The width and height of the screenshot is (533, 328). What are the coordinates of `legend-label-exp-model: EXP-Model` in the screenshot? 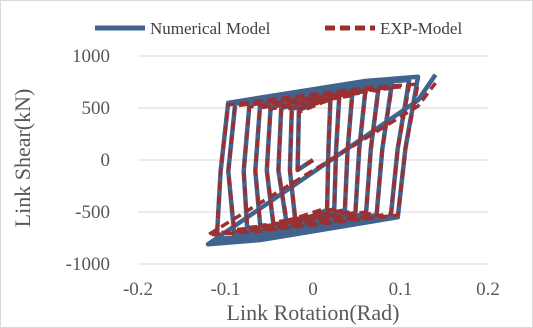 It's located at (421, 28).